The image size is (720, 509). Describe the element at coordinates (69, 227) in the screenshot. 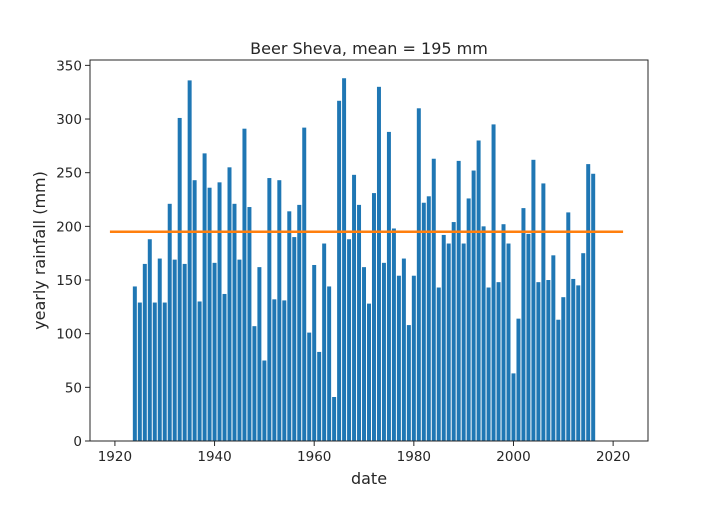

I see `y-tick-label: 200` at that location.